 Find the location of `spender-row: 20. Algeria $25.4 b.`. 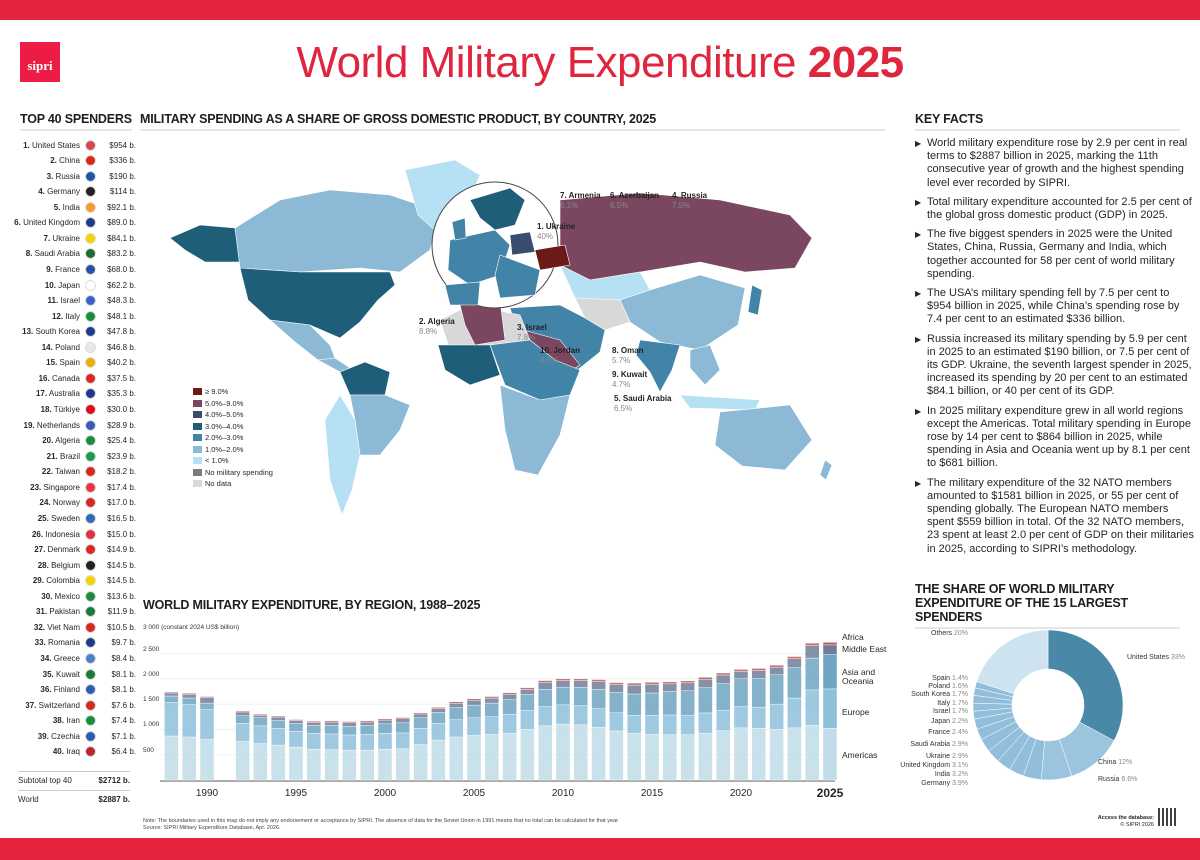

spender-row: 20. Algeria $25.4 b. is located at coordinates (68, 441).